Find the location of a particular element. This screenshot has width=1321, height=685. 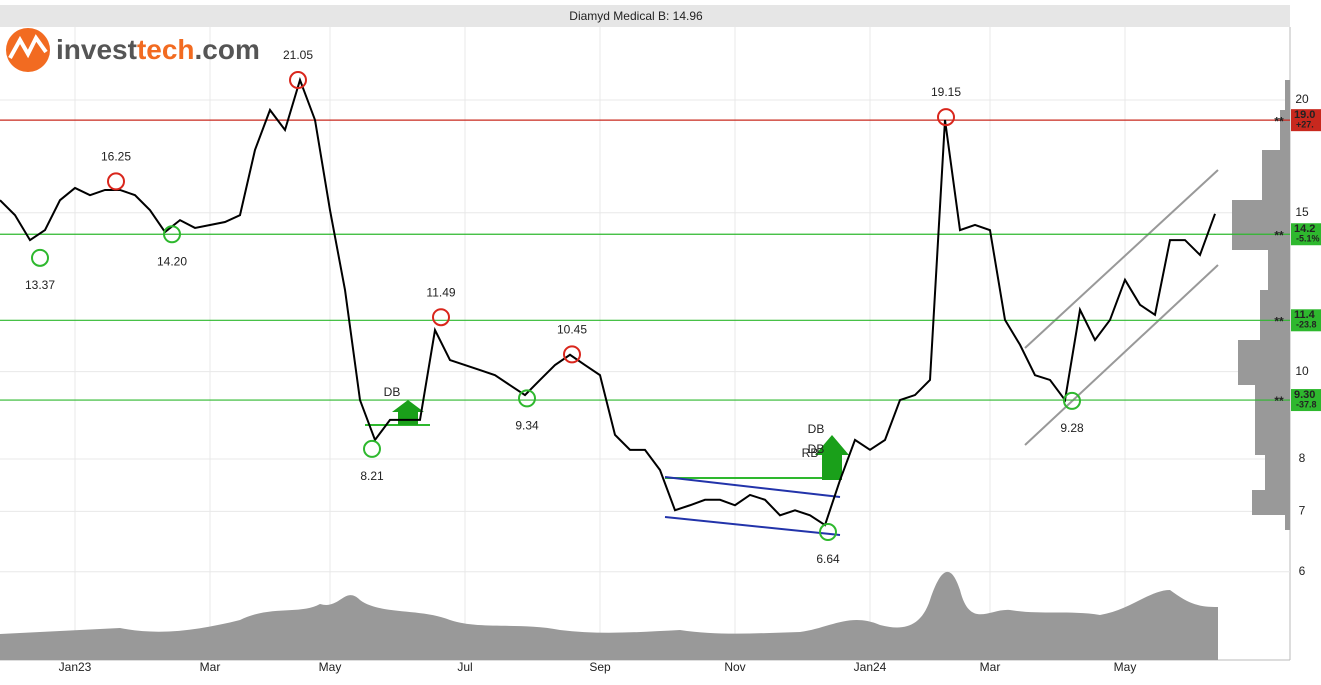

volume-area is located at coordinates (609, 615).